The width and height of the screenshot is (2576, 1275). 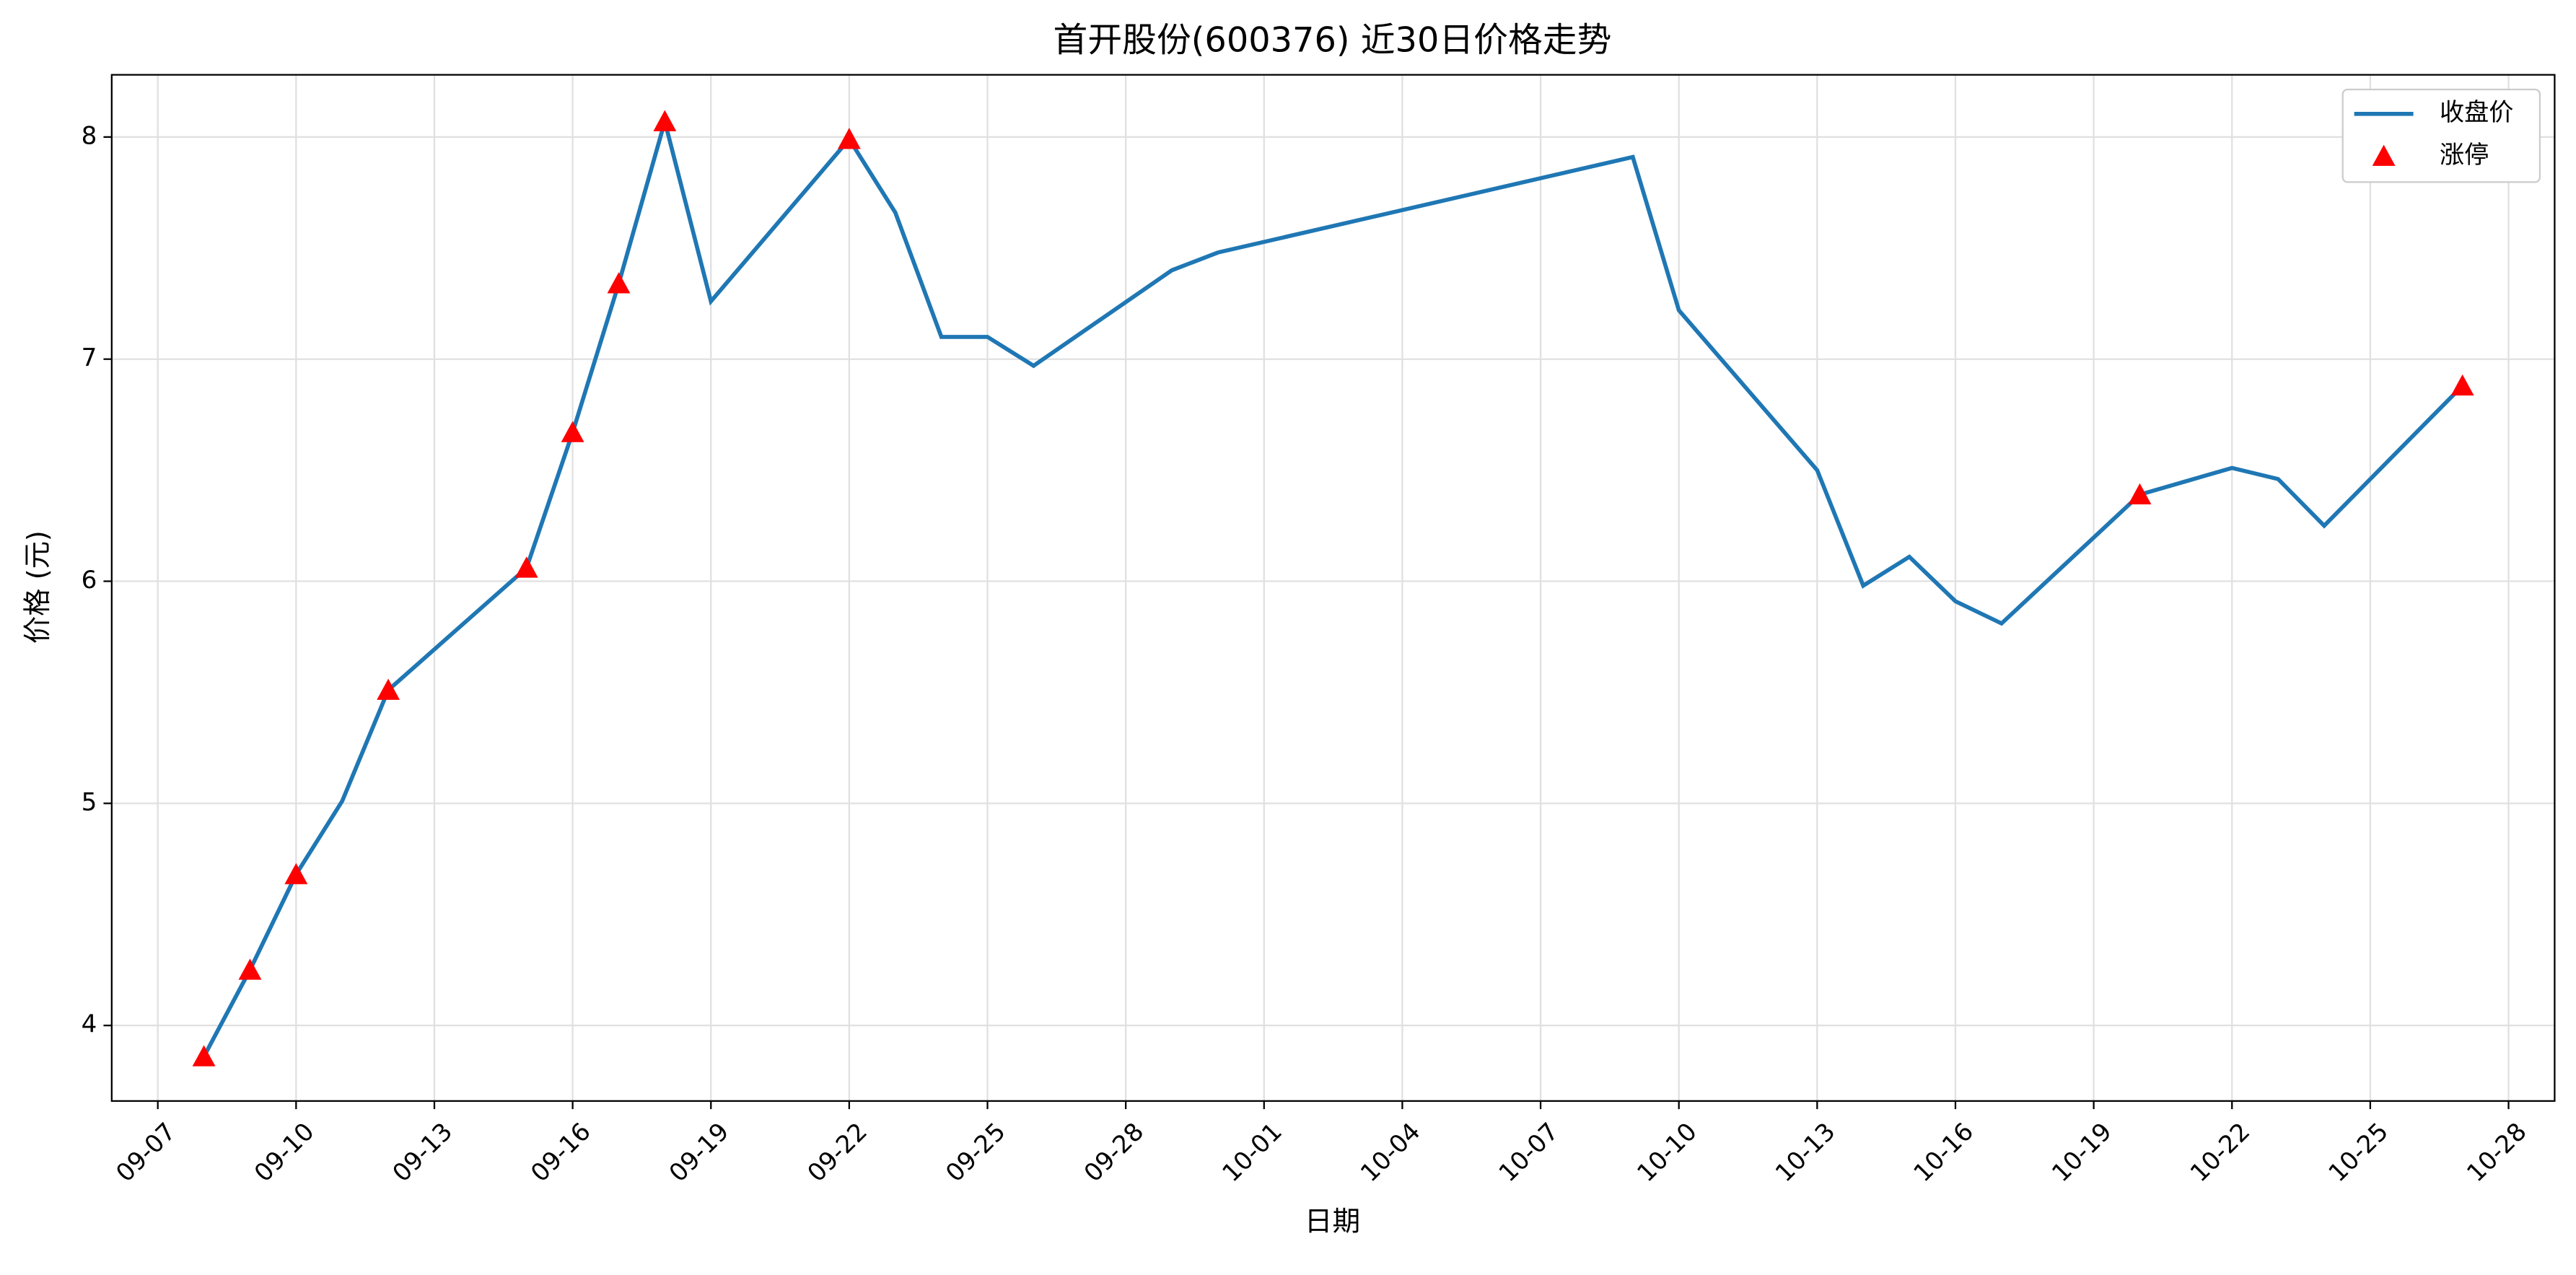 I want to click on x-axis-label: 日期, so click(x=1332, y=1222).